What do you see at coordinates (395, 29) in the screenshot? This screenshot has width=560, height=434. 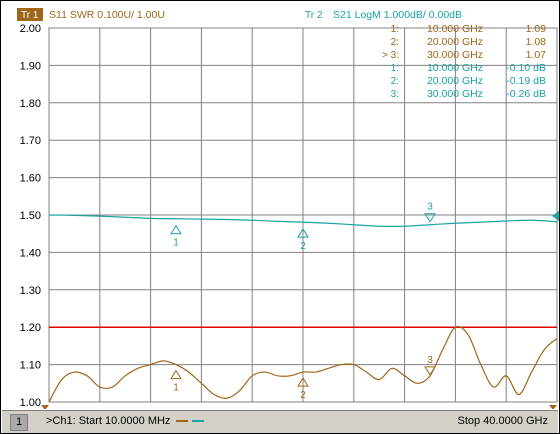 I see `tr1-marker-1-label: 1:` at bounding box center [395, 29].